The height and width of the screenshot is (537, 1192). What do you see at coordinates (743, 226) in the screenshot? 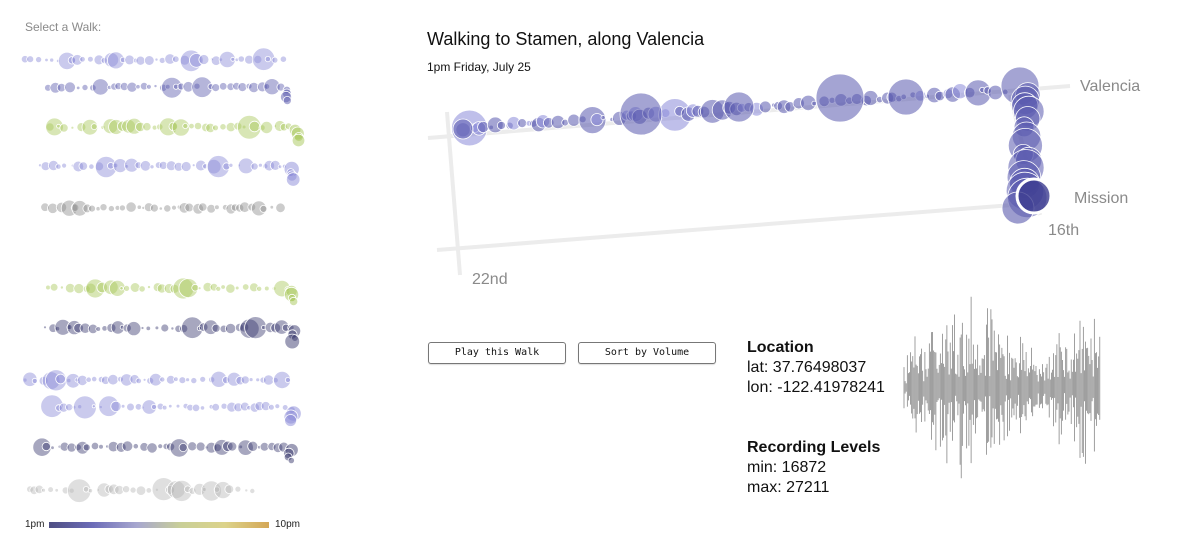
I see `street-line-16th` at bounding box center [743, 226].